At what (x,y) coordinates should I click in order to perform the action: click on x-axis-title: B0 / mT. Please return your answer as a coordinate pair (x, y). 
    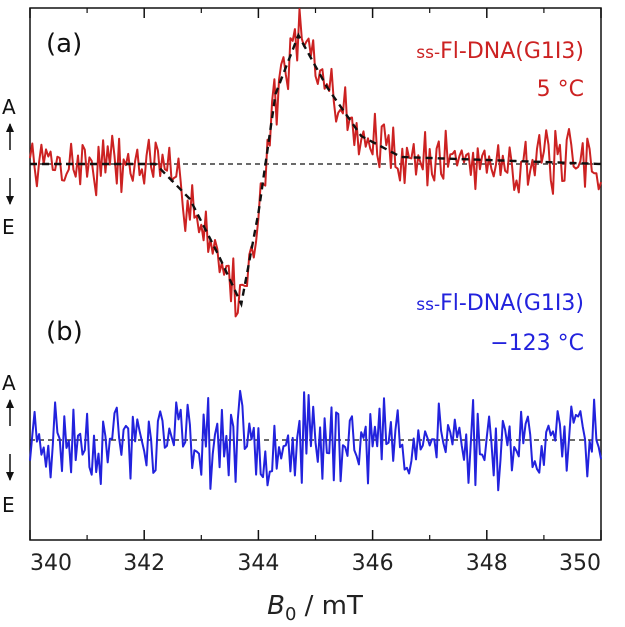
    Looking at the image, I should click on (315, 608).